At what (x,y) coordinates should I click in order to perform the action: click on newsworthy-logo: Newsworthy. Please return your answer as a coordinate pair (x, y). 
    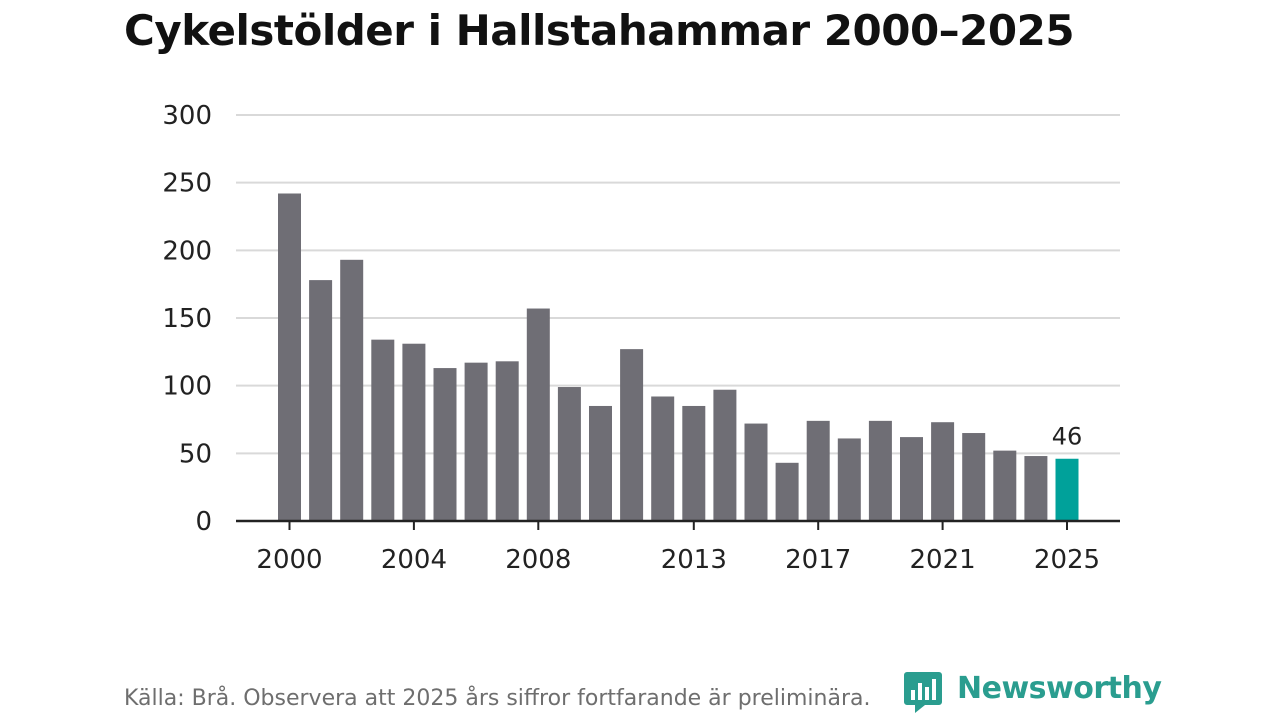
    Looking at the image, I should click on (1032, 692).